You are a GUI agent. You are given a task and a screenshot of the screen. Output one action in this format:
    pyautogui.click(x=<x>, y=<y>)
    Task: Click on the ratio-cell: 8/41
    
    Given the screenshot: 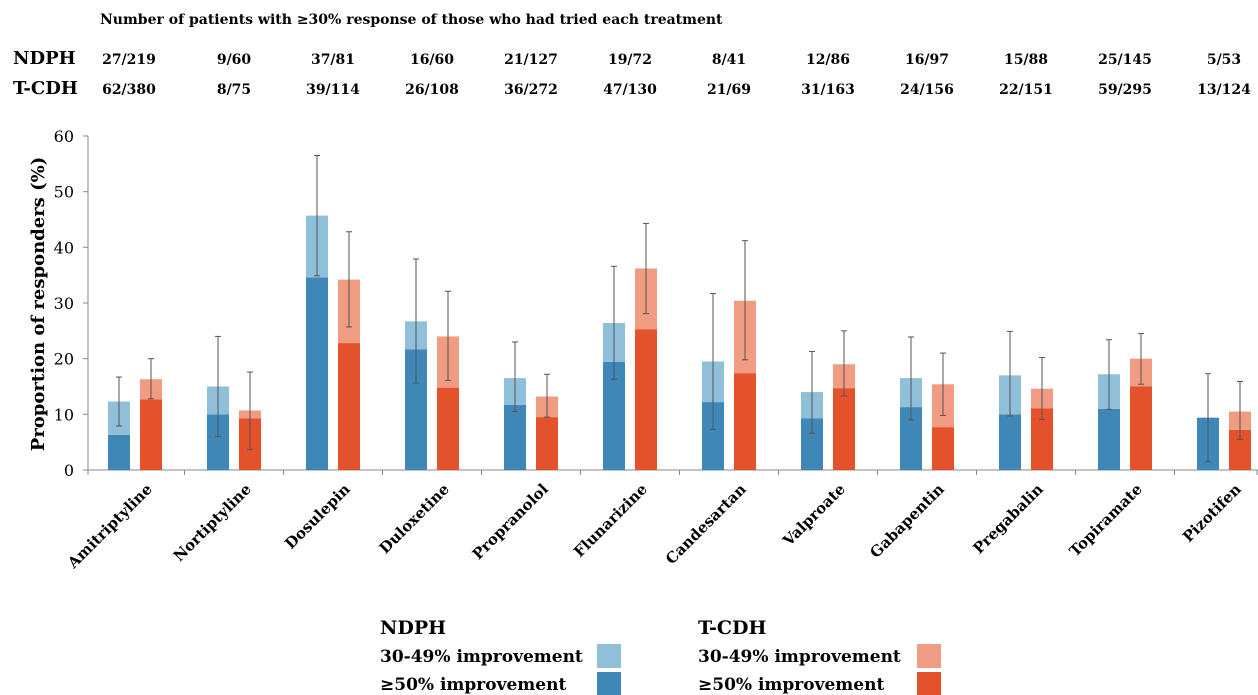 What is the action you would take?
    pyautogui.click(x=729, y=60)
    